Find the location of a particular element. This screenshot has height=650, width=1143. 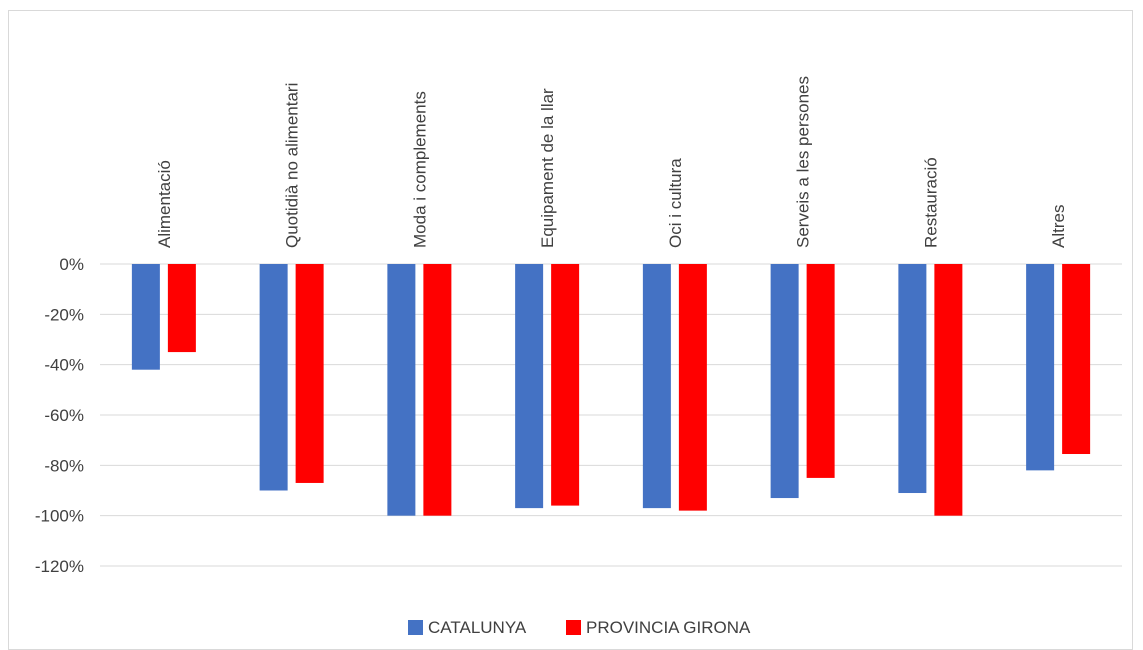

legend-label: PROVINCIA GIRONA is located at coordinates (668, 627).